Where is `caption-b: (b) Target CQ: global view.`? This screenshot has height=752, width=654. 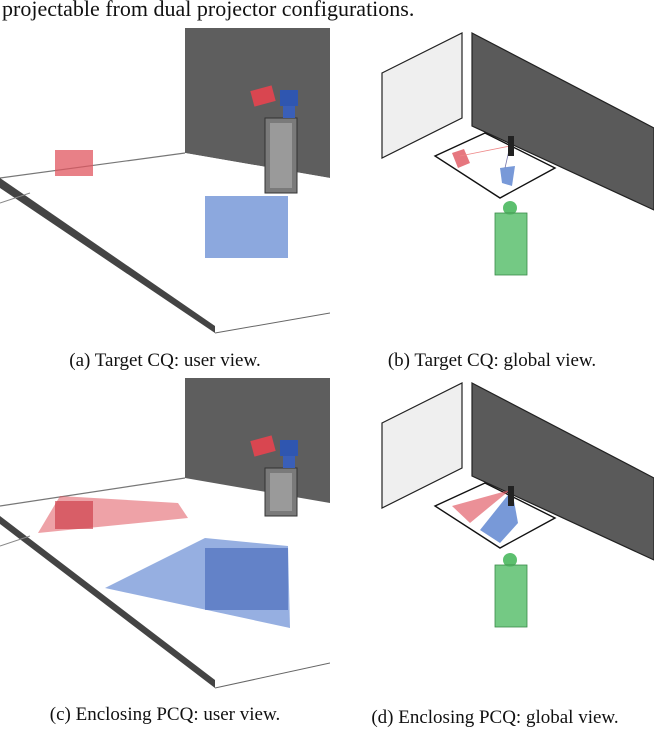 caption-b: (b) Target CQ: global view. is located at coordinates (492, 360).